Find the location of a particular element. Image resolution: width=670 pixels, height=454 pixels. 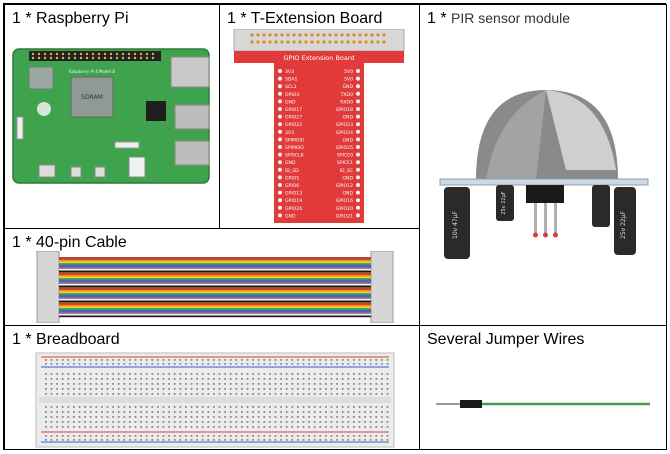

gpio-pin-label-left: GPIO17 is located at coordinates (293, 110).